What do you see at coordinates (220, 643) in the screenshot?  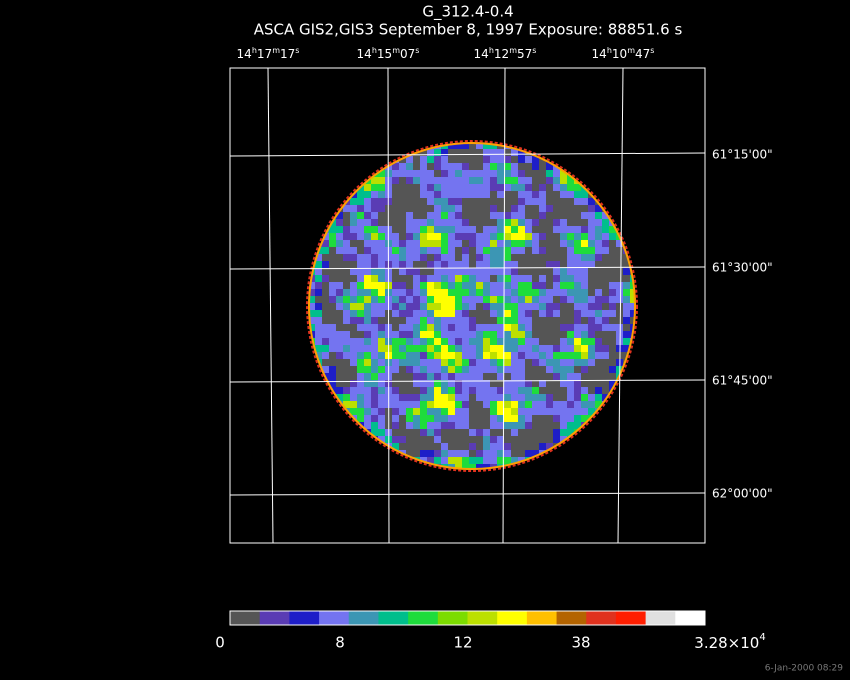 I see `colorbar-label: 0` at bounding box center [220, 643].